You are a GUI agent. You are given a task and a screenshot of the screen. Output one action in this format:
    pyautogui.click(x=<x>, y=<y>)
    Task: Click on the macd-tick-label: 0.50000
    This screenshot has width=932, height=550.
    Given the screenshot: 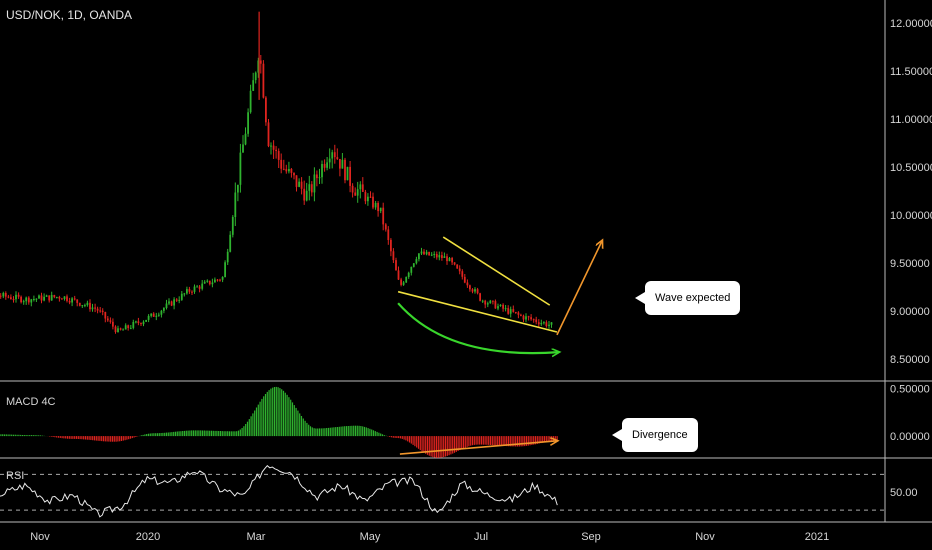 What is the action you would take?
    pyautogui.click(x=910, y=390)
    